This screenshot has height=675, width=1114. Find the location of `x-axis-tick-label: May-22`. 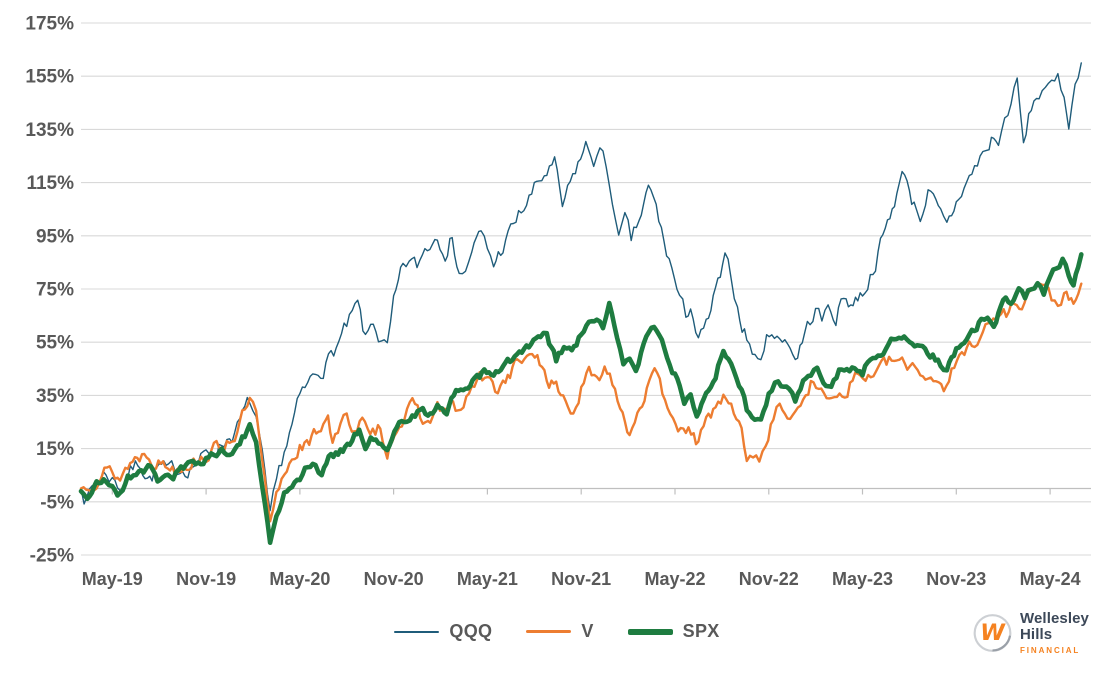

x-axis-tick-label: May-22 is located at coordinates (674, 579).